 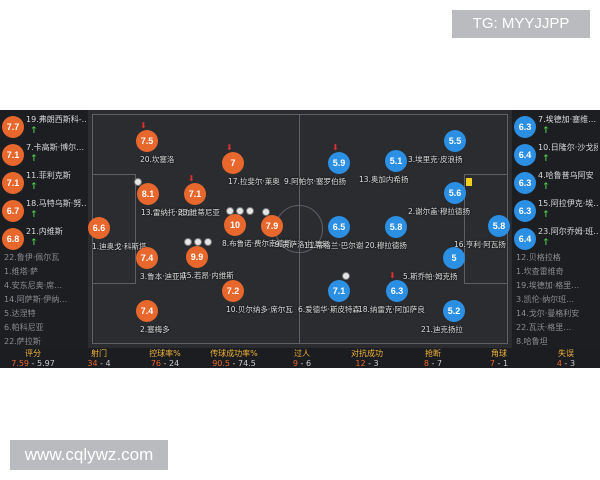 I want to click on stat-label: 失误, so click(x=566, y=353).